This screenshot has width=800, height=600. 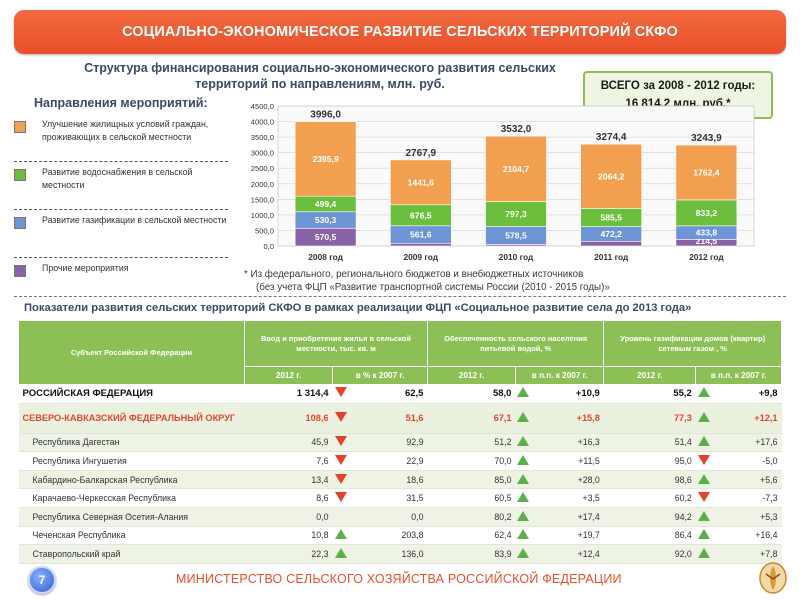 What do you see at coordinates (706, 172) in the screenshot?
I see `segment-data-label: 1762,4` at bounding box center [706, 172].